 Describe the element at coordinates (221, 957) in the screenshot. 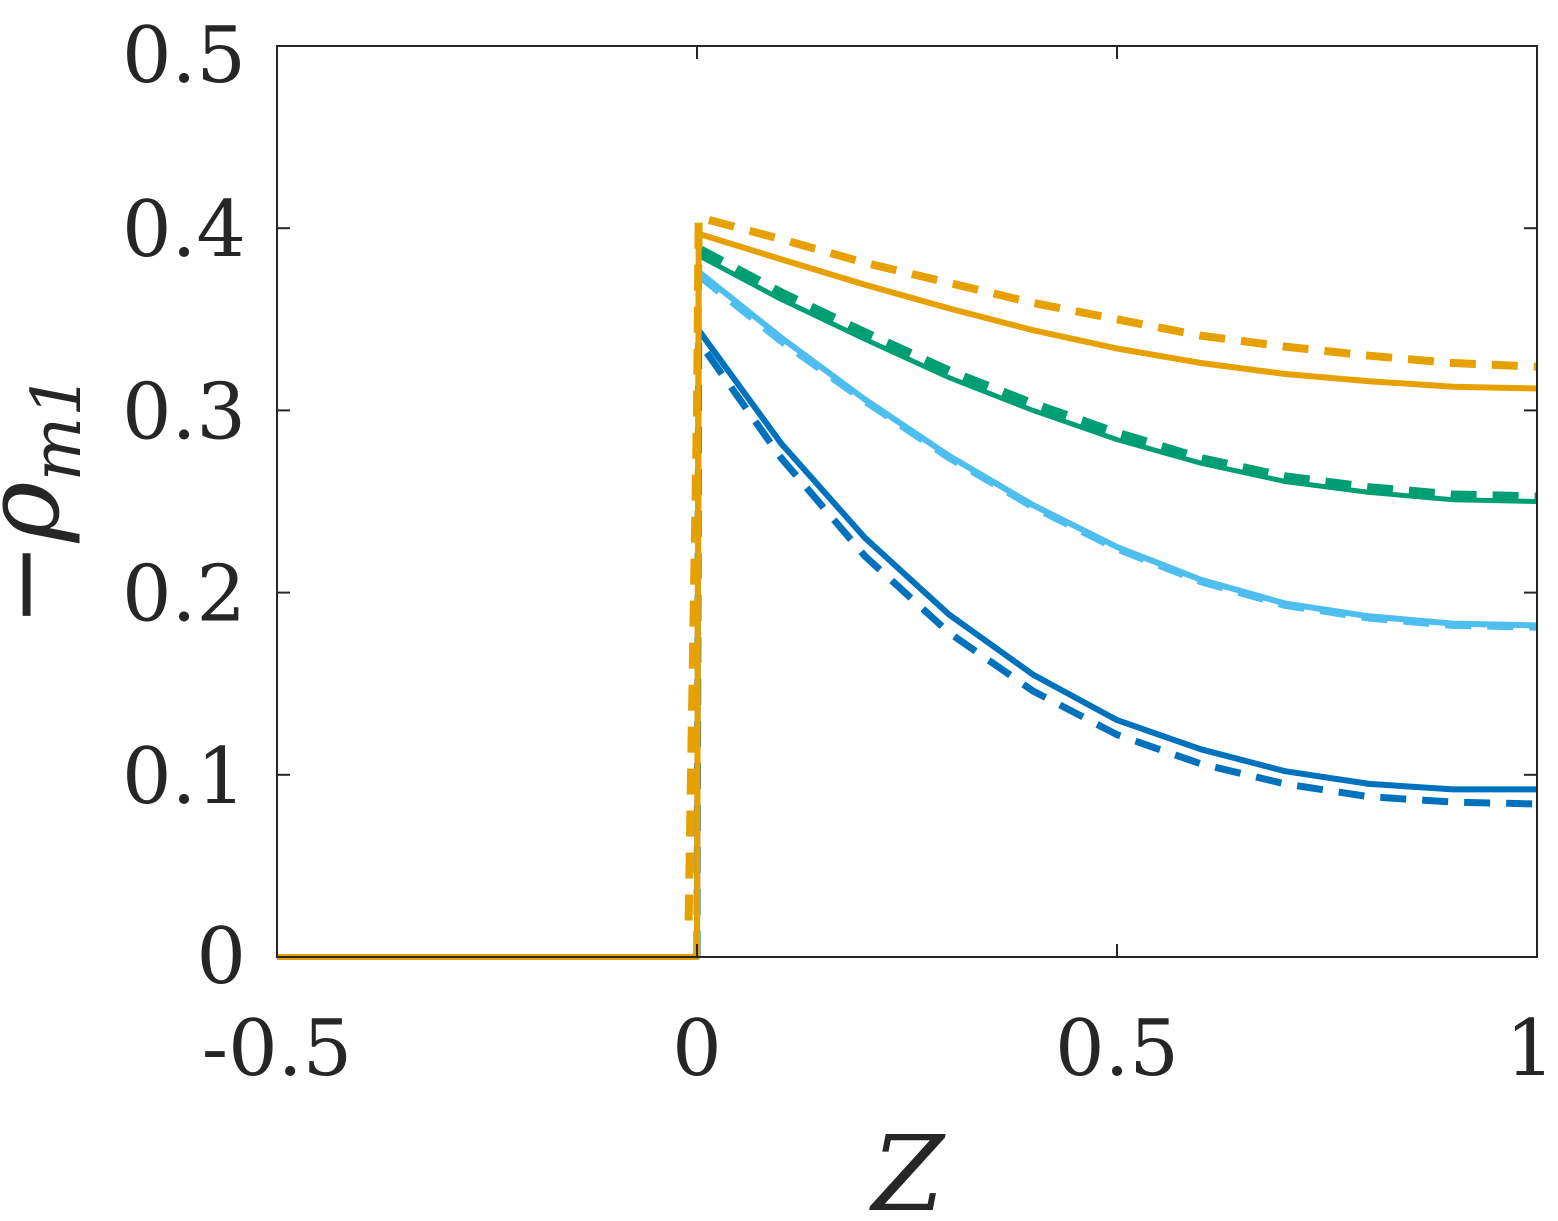

I see `y-tick-label: 0` at that location.